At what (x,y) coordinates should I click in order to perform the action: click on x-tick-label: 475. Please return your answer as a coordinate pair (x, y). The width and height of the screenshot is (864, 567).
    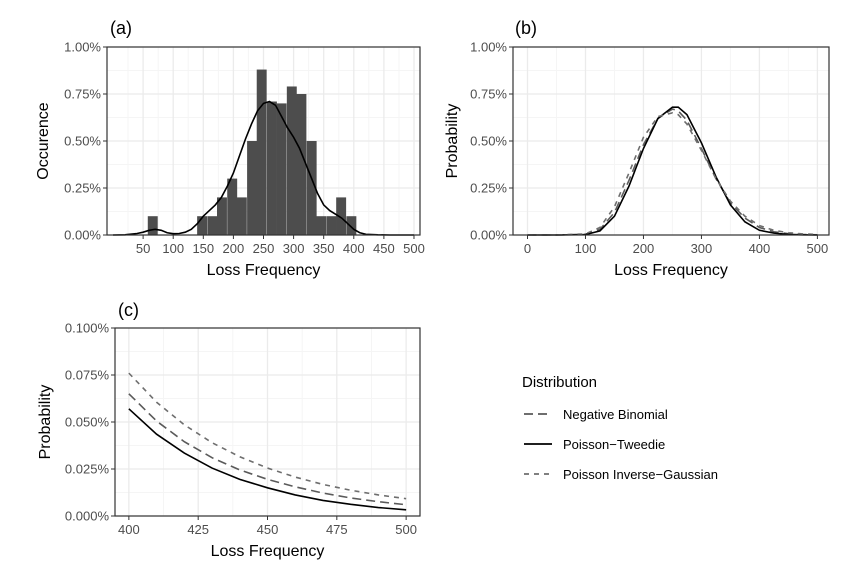
    Looking at the image, I should click on (337, 529).